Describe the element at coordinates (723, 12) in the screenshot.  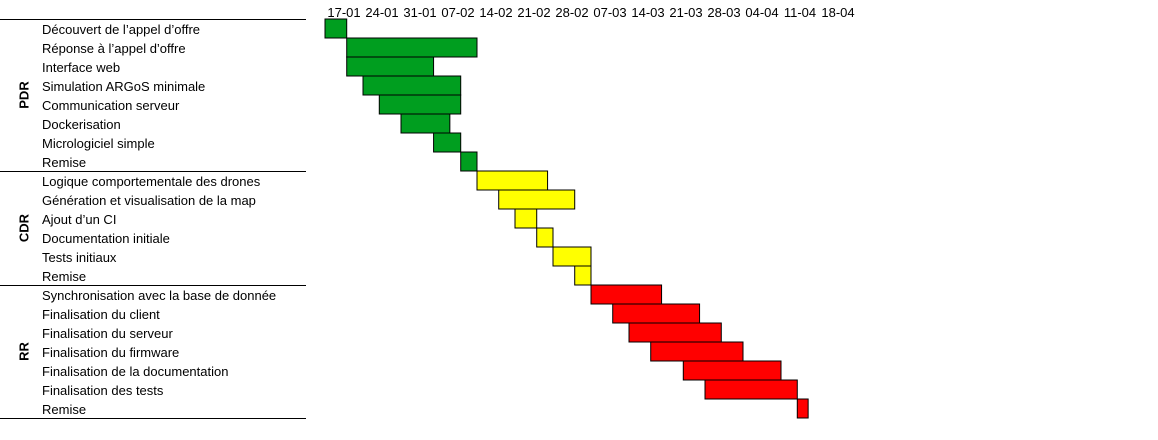
I see `week-label: 28-03` at that location.